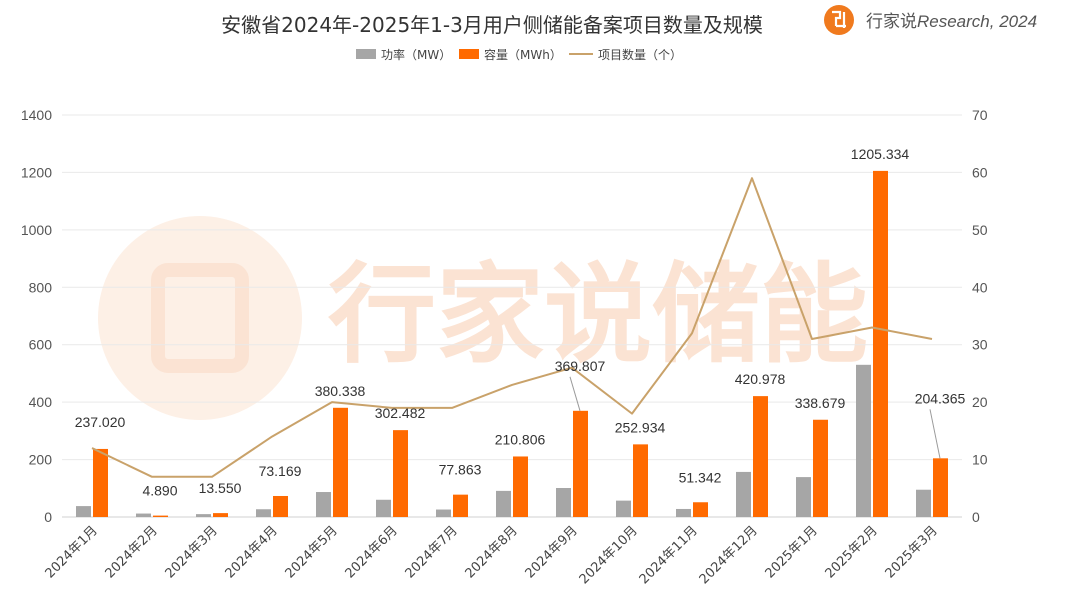  What do you see at coordinates (280, 471) in the screenshot?
I see `data-label-capacity: 73.169` at bounding box center [280, 471].